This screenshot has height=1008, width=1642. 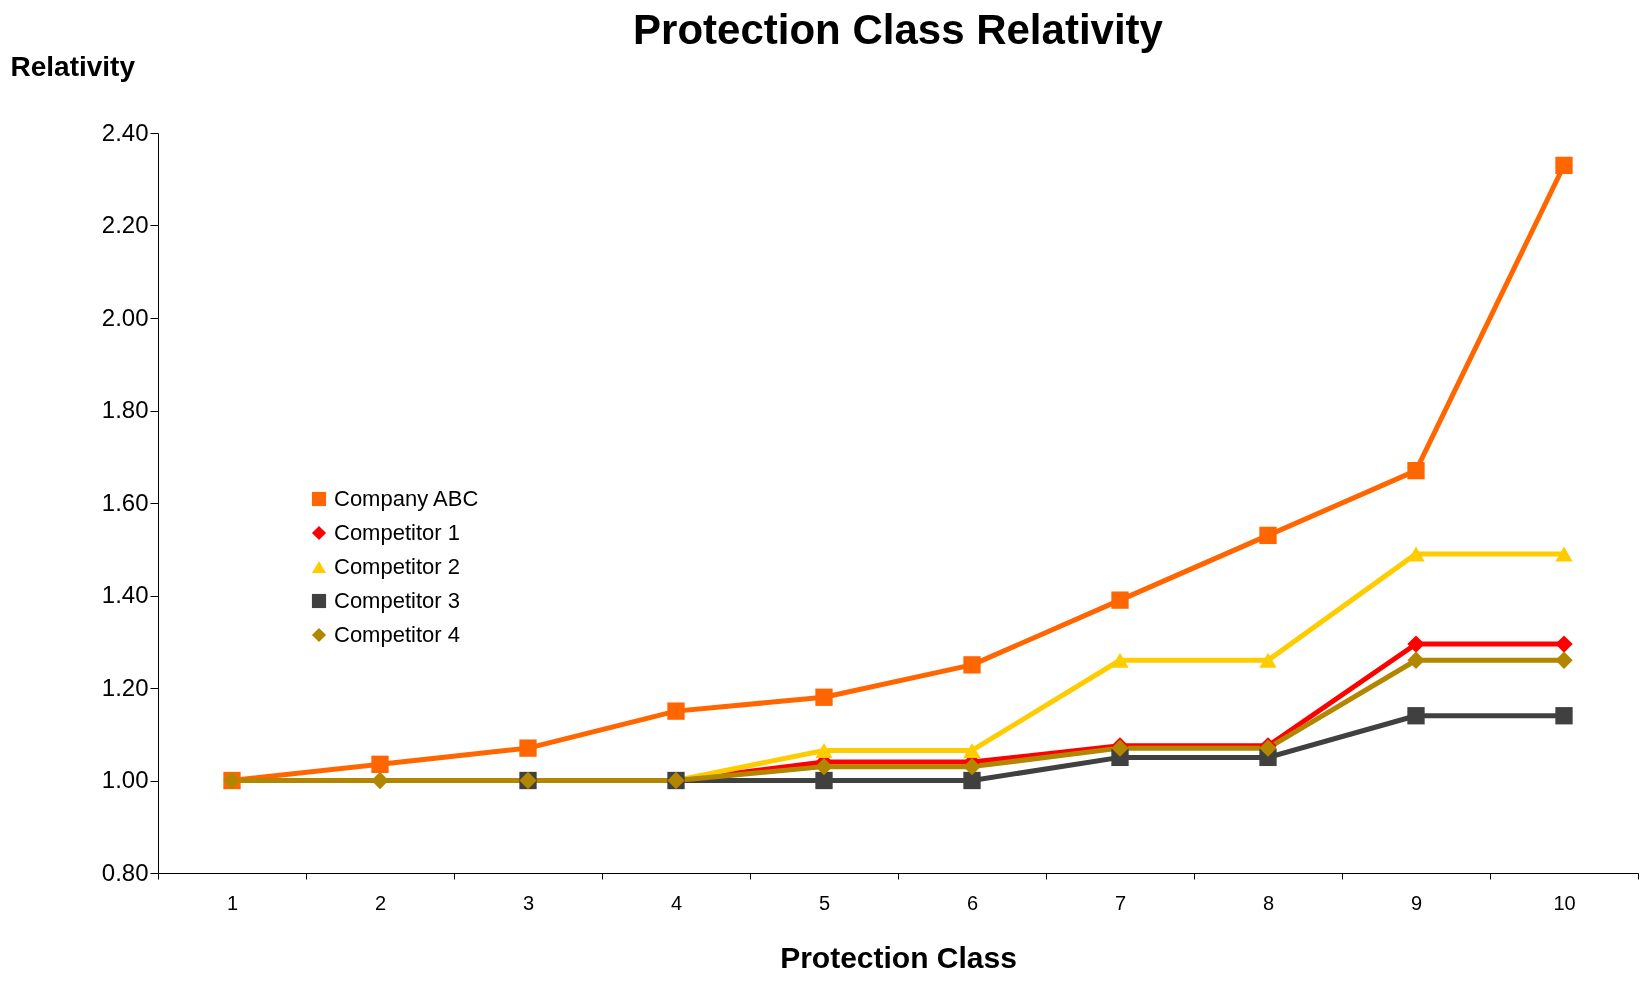 What do you see at coordinates (1120, 902) in the screenshot?
I see `x-tick-label: 7` at bounding box center [1120, 902].